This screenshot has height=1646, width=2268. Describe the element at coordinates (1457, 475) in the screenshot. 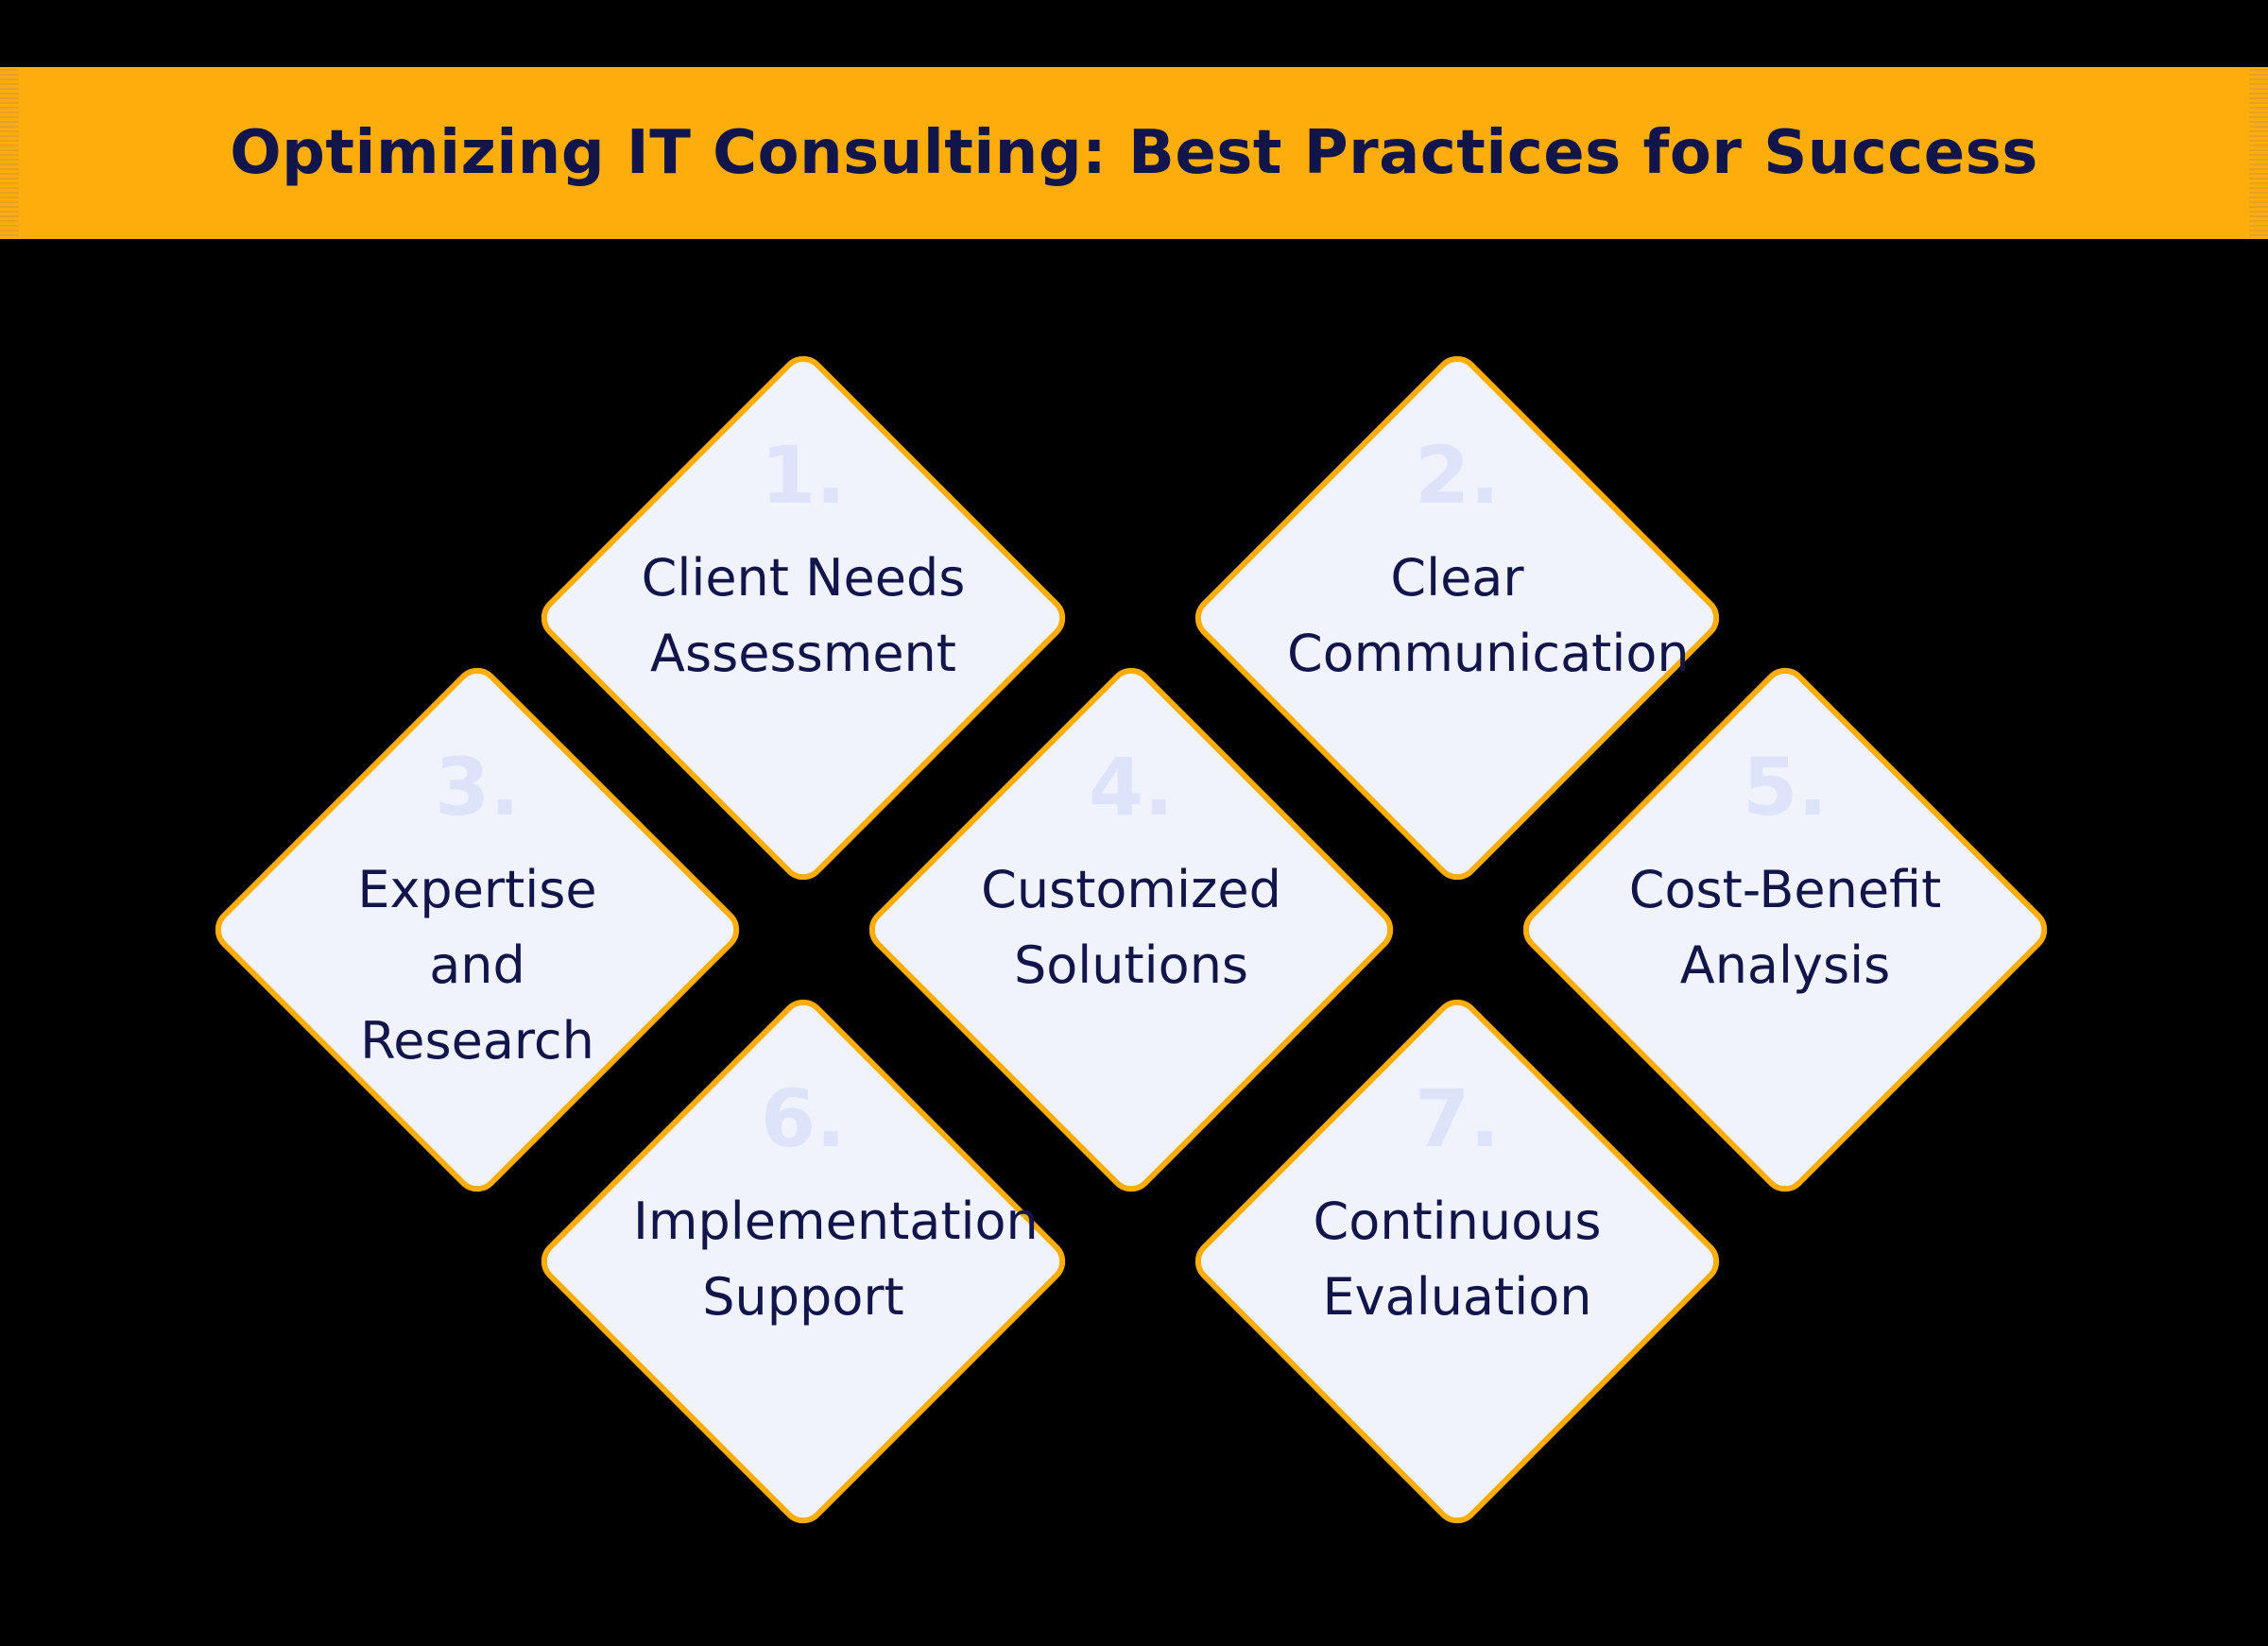

I see `step-number: 2.` at that location.